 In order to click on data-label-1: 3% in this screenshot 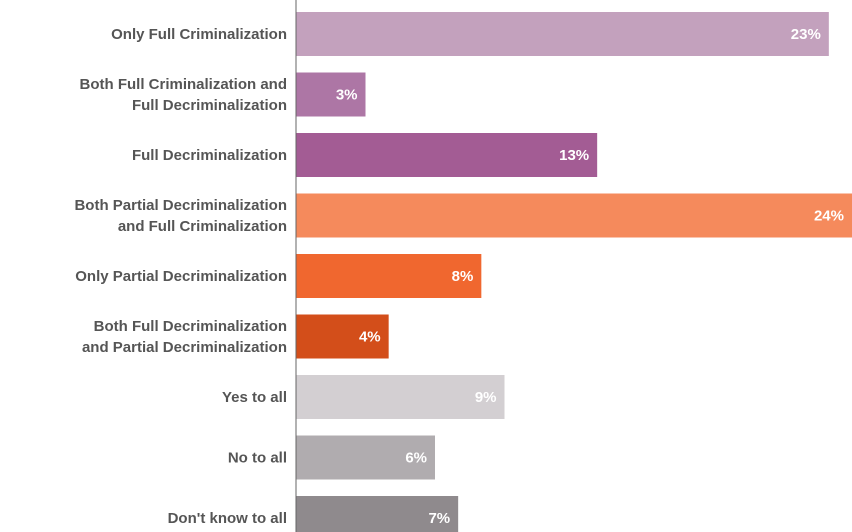, I will do `click(347, 95)`.